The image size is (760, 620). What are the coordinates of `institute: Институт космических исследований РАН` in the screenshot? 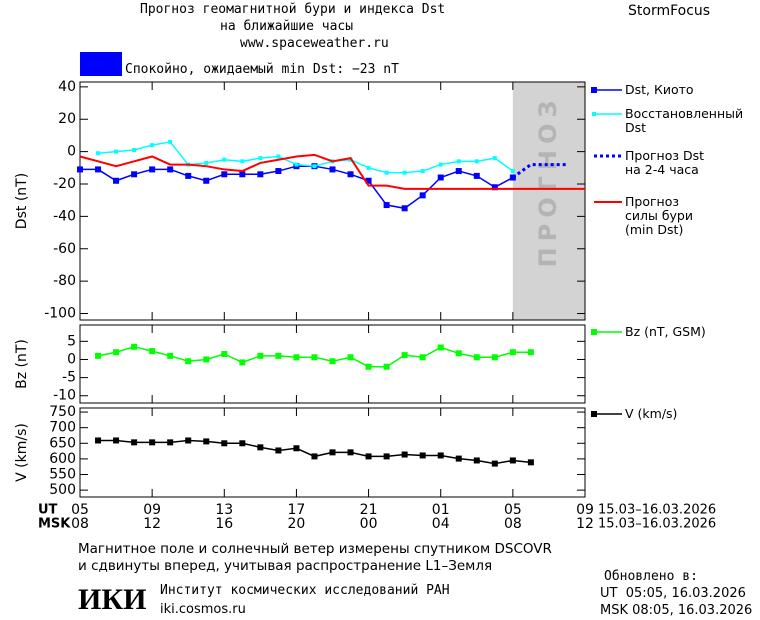 It's located at (305, 590).